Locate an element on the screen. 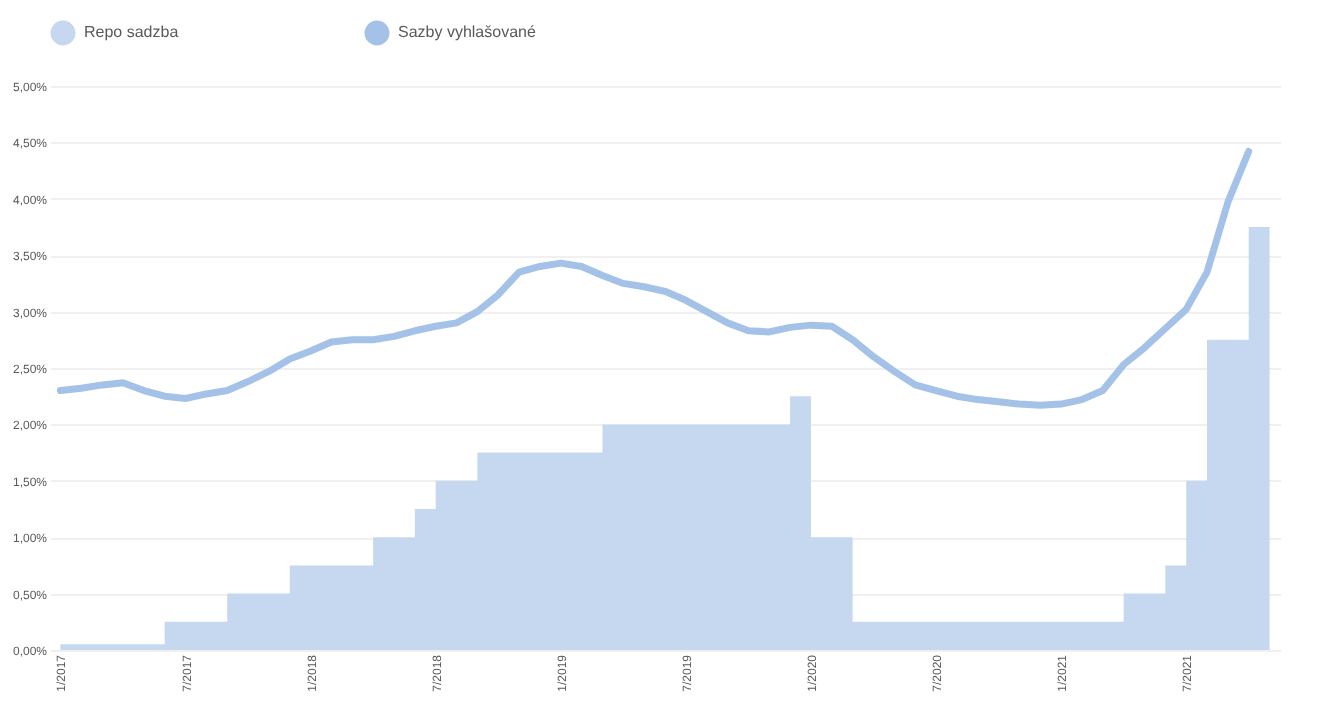  legend-label: Repo sadzba is located at coordinates (132, 32).